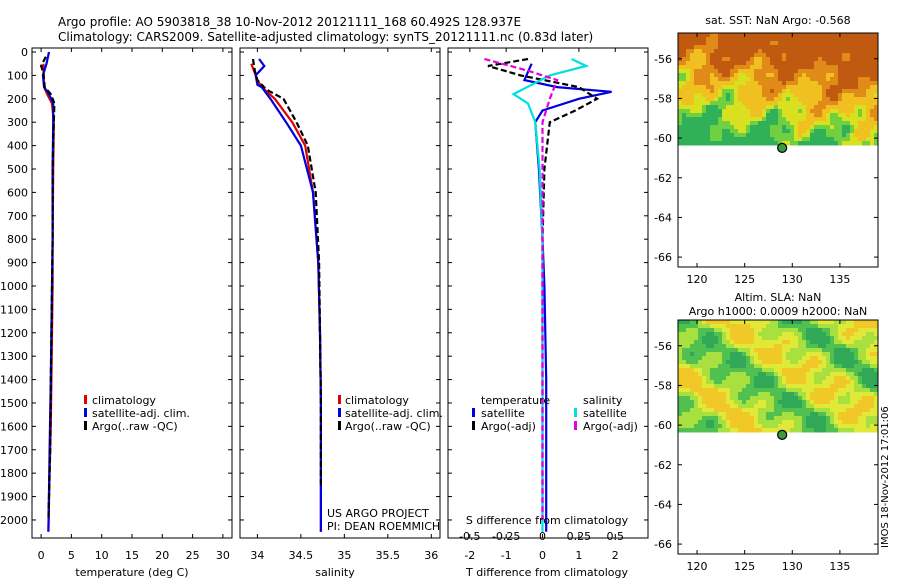 The image size is (900, 580). Describe the element at coordinates (47, 288) in the screenshot. I see `series-line-argo` at that location.